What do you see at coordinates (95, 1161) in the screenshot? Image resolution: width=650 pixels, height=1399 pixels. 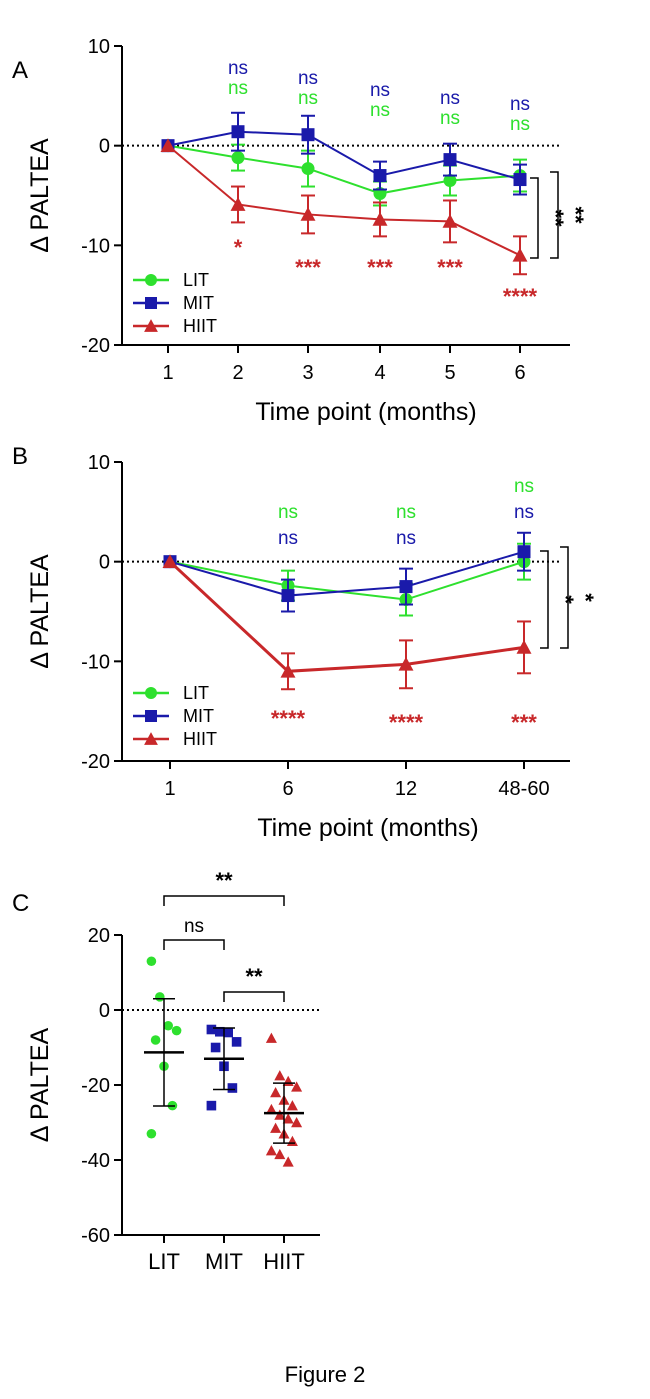 I see `y-tick-label: -40` at bounding box center [95, 1161].